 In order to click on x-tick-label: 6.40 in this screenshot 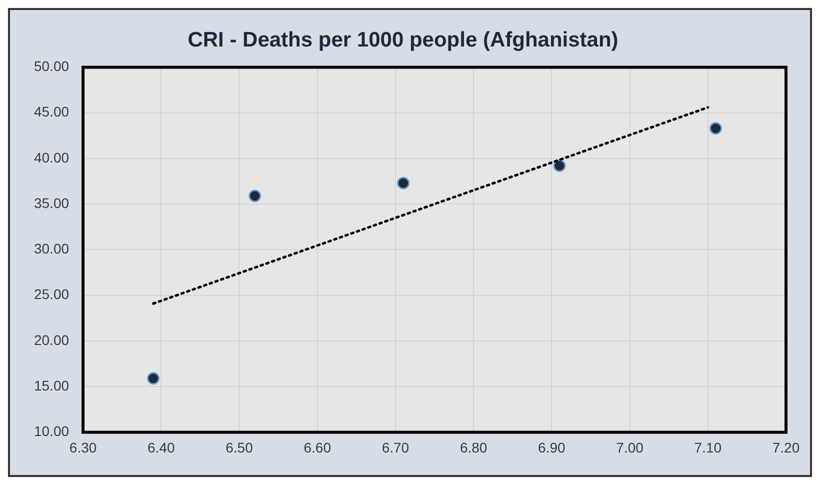, I will do `click(161, 447)`.